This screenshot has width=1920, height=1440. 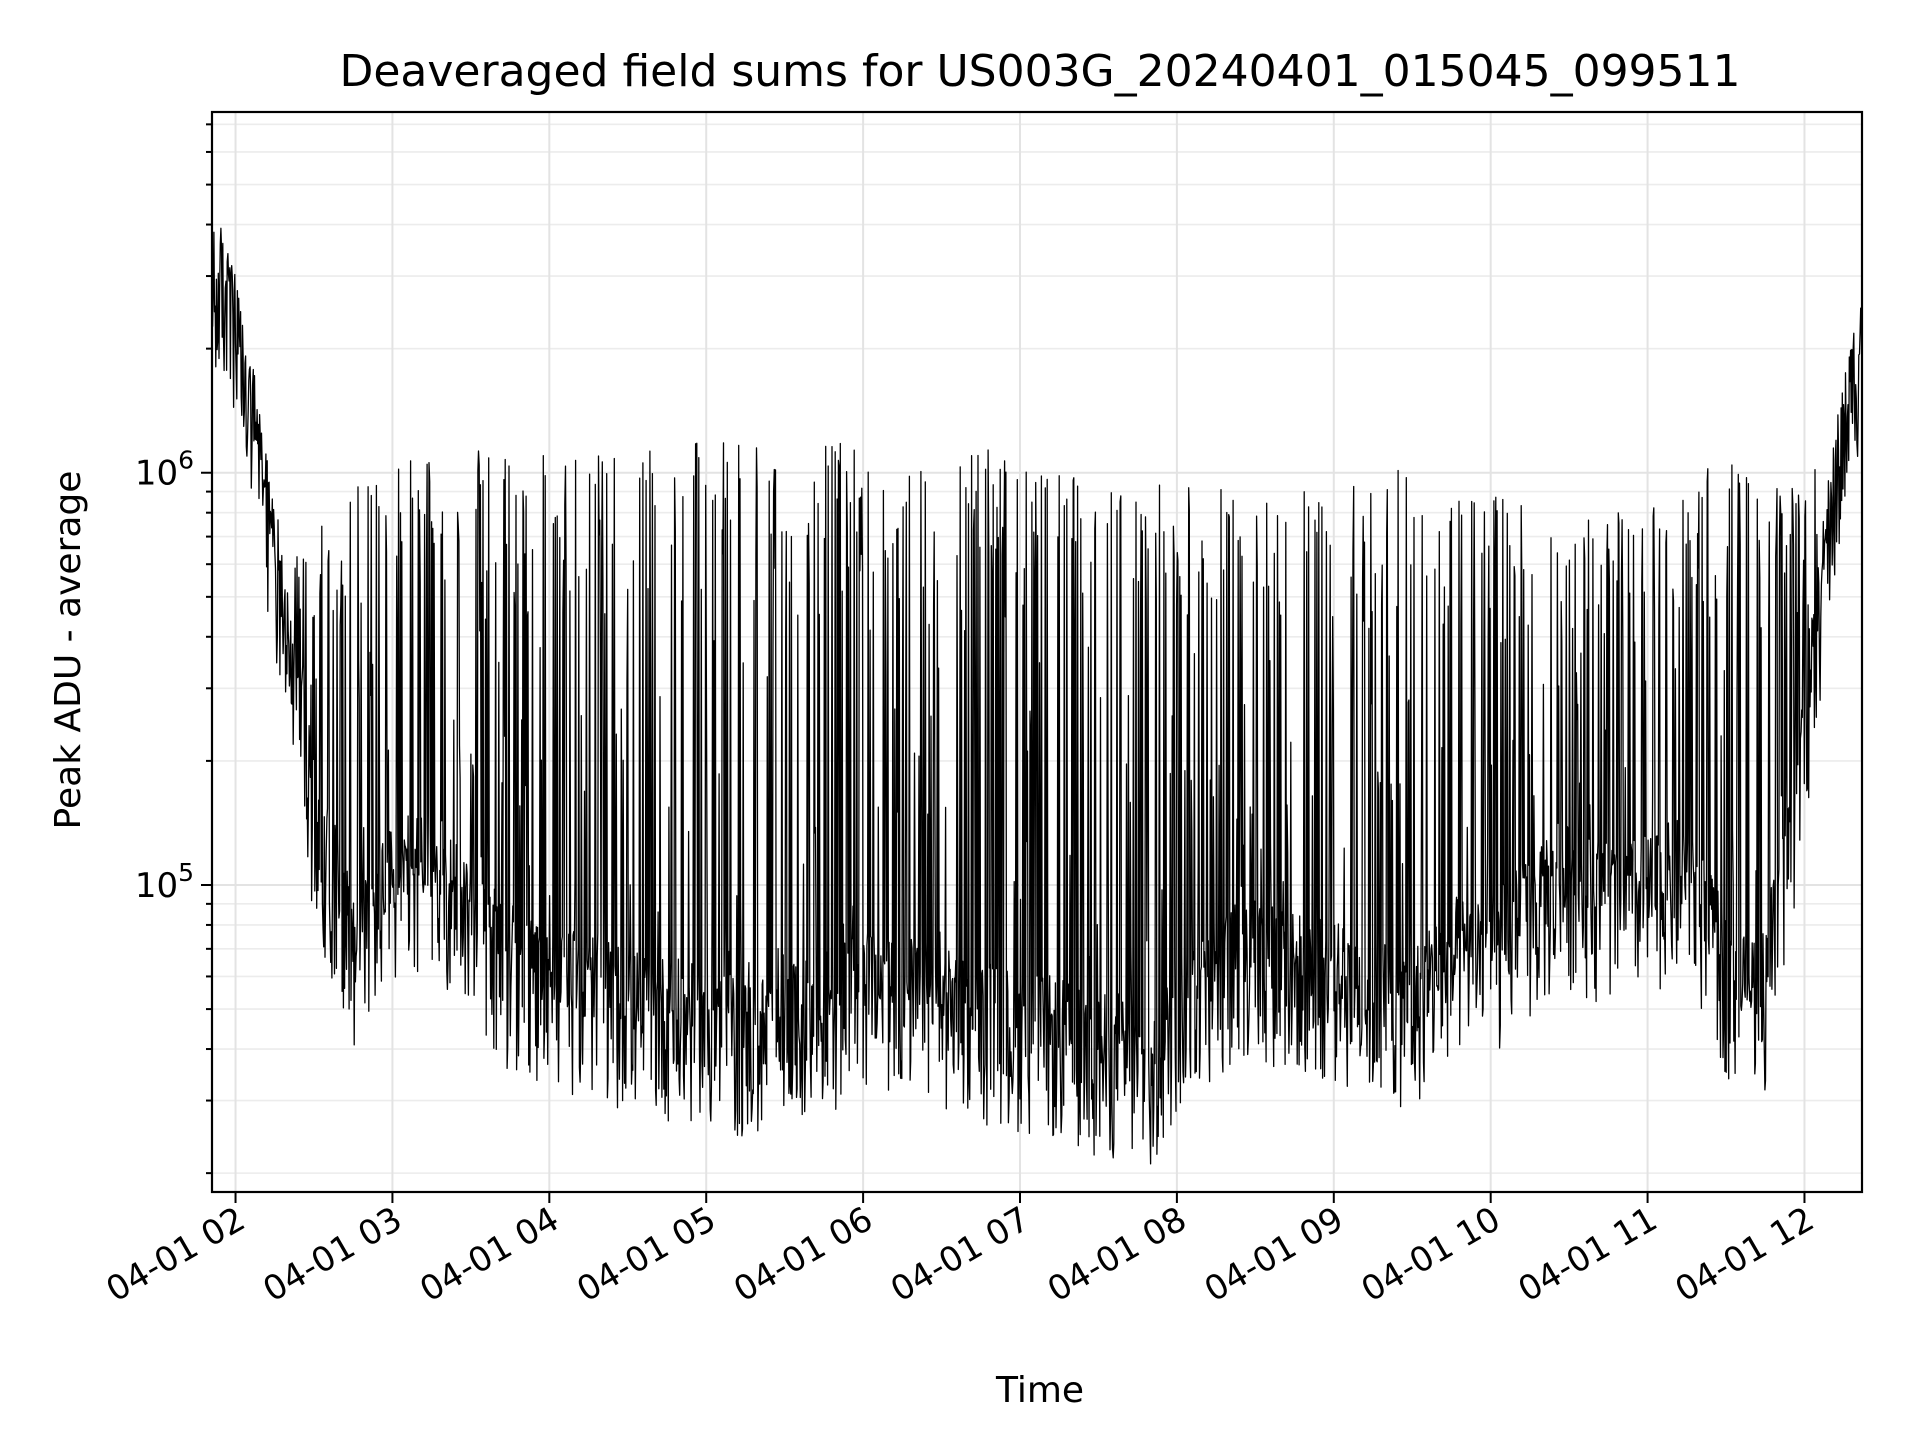 What do you see at coordinates (164, 882) in the screenshot?
I see `y-tick-label: 10⁵` at bounding box center [164, 882].